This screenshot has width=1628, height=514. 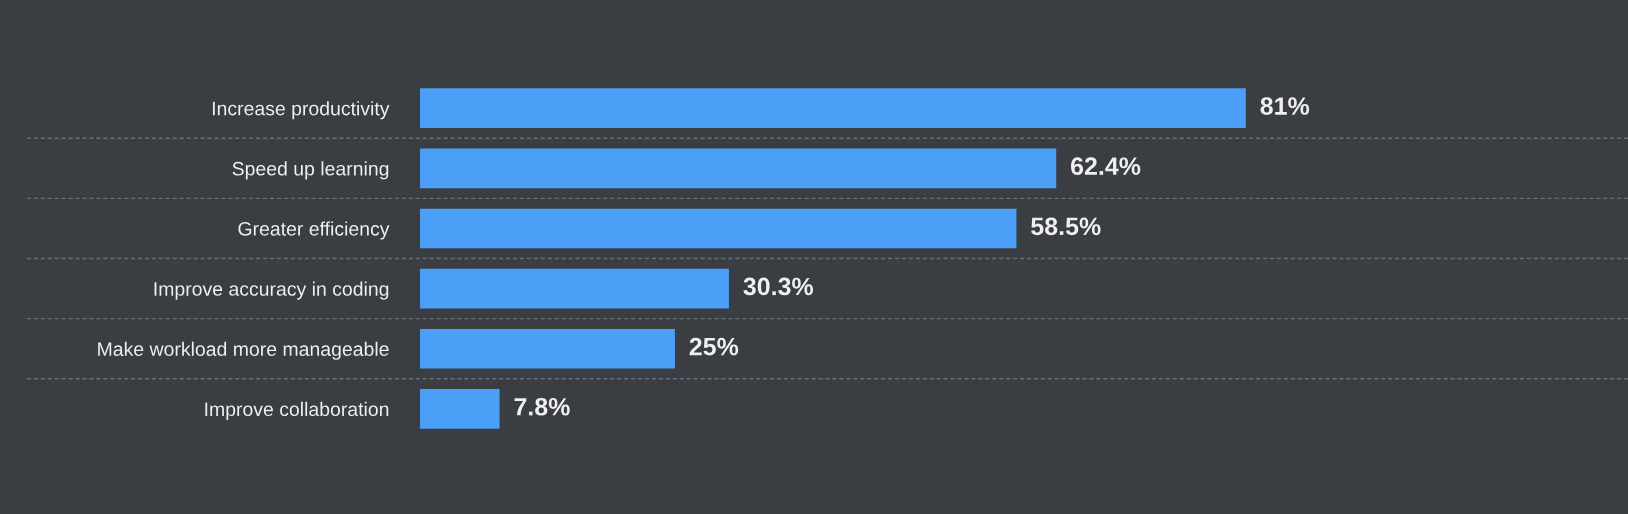 I want to click on data-label: 62.4%, so click(x=1106, y=166).